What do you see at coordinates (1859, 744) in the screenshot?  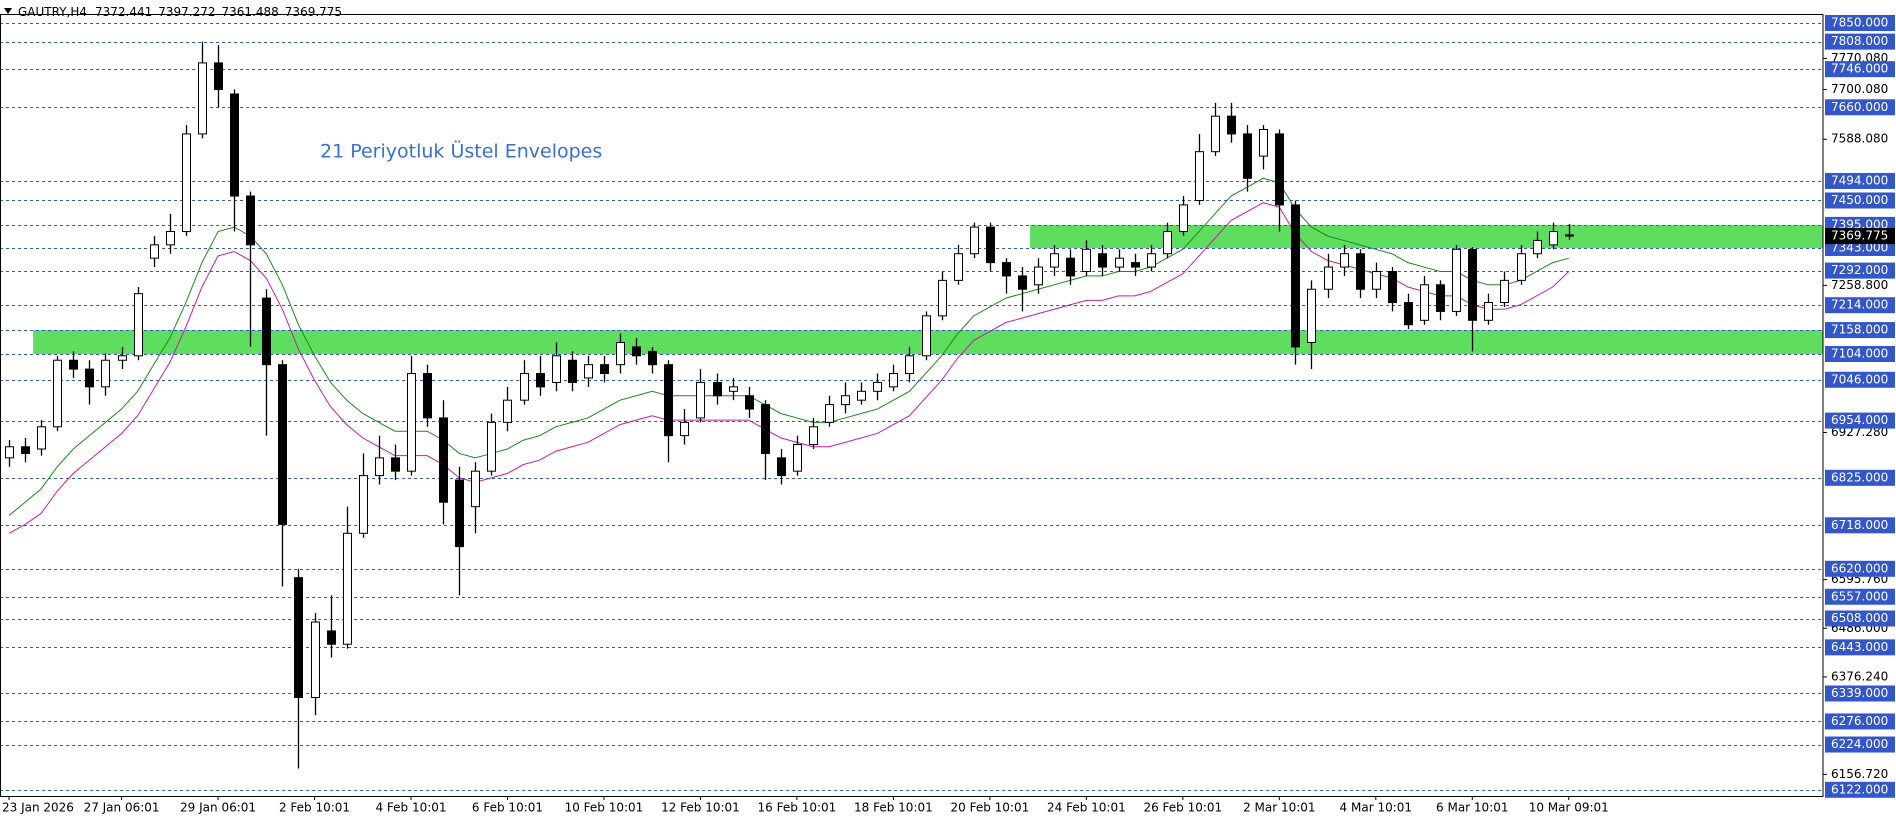 I see `level-label: 6224.000` at bounding box center [1859, 744].